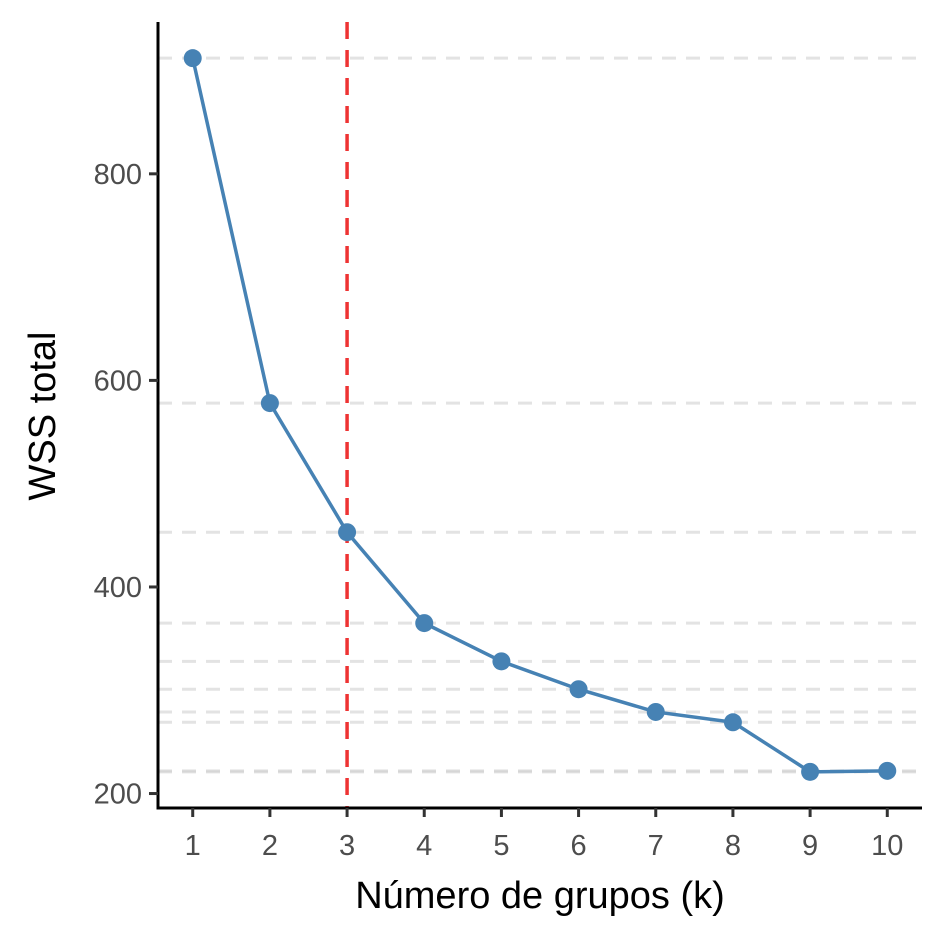  What do you see at coordinates (118, 588) in the screenshot?
I see `y-tick-label-400: 400` at bounding box center [118, 588].